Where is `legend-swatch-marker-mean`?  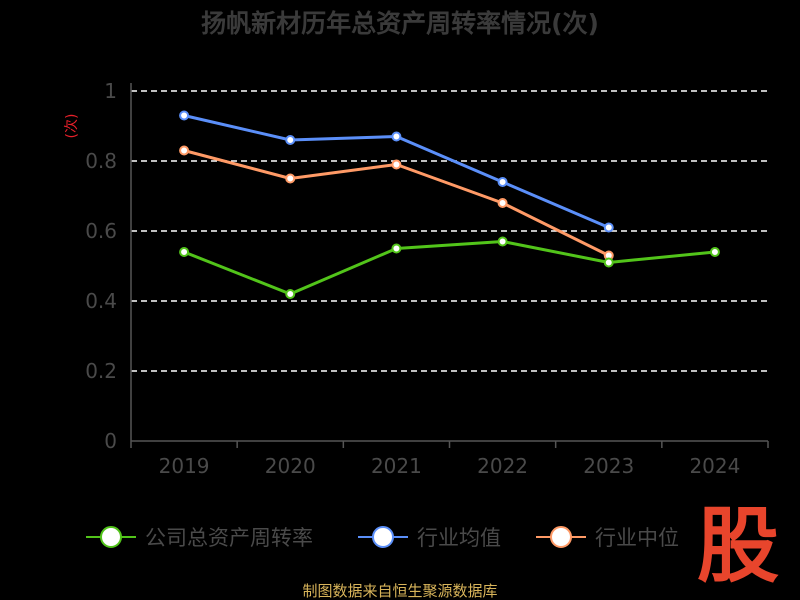
legend-swatch-marker-mean is located at coordinates (383, 537).